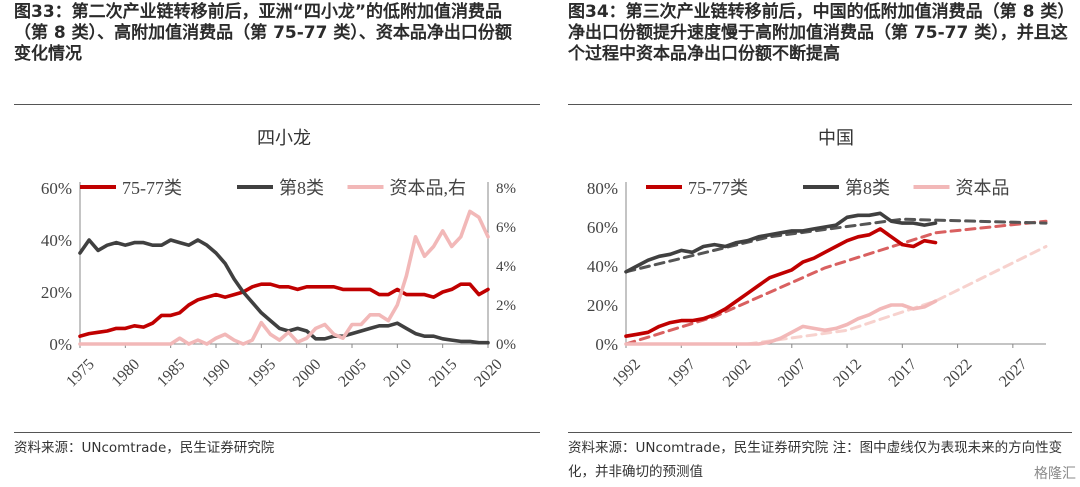 This screenshot has width=1080, height=487. Describe the element at coordinates (958, 373) in the screenshot. I see `x-tick-label: 2022` at that location.